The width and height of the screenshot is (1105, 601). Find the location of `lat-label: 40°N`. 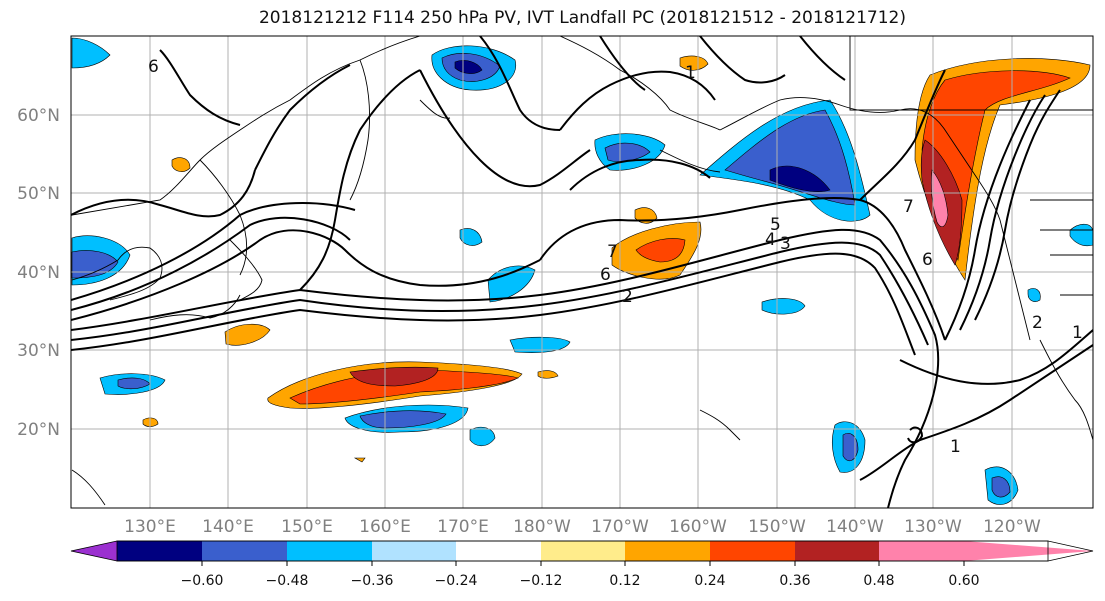

lat-label: 40°N is located at coordinates (38, 273).